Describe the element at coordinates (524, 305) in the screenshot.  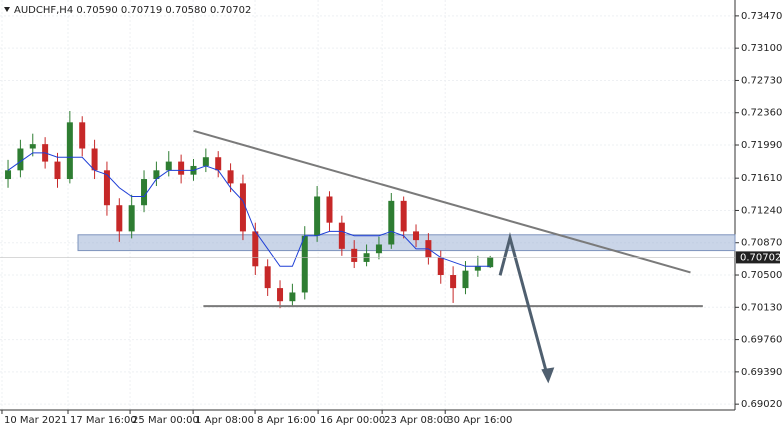
I see `forecast-arrow` at that location.